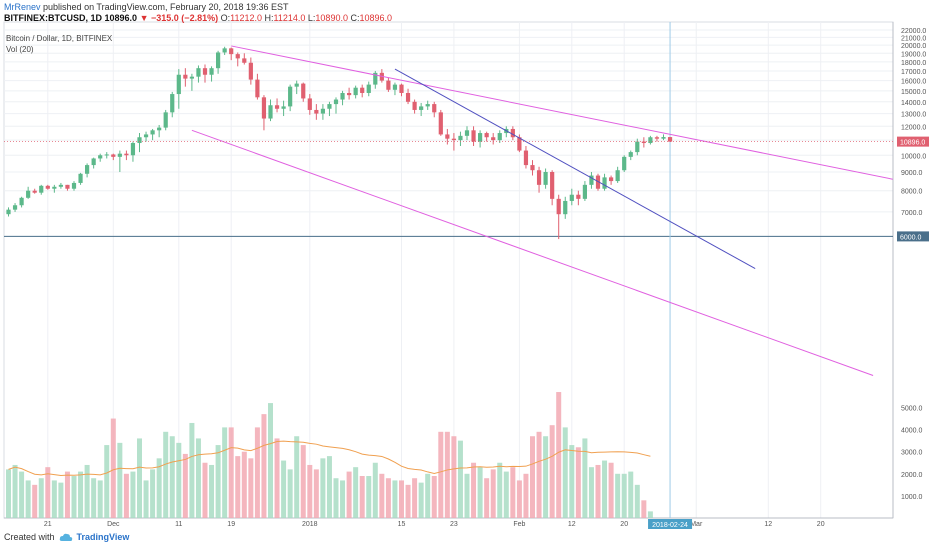  I want to click on y-tick-label: 15000.0, so click(913, 92).